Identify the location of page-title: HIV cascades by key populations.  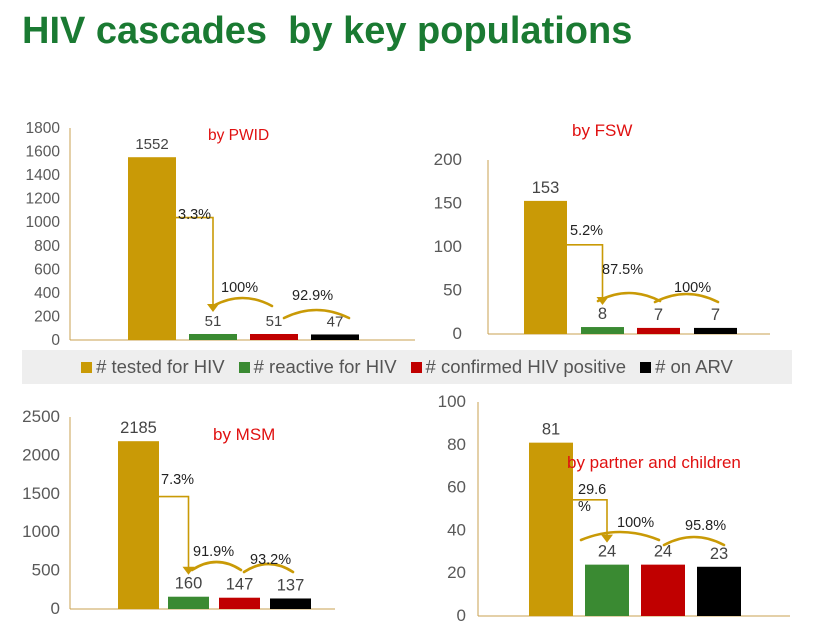
(327, 31).